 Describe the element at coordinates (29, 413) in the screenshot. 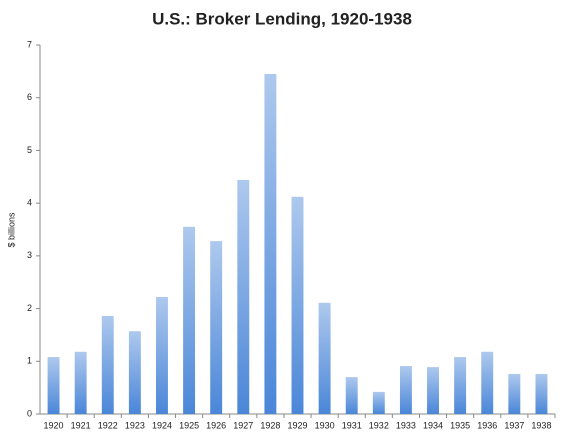

I see `y-tick-label: 0` at that location.